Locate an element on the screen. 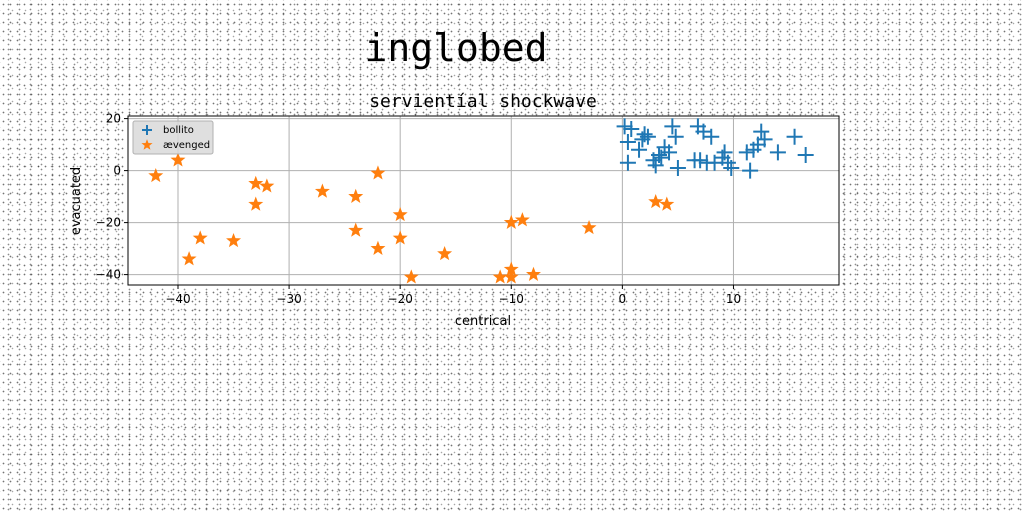 The image size is (1024, 512). y-axis-label: evacuated is located at coordinates (76, 201).